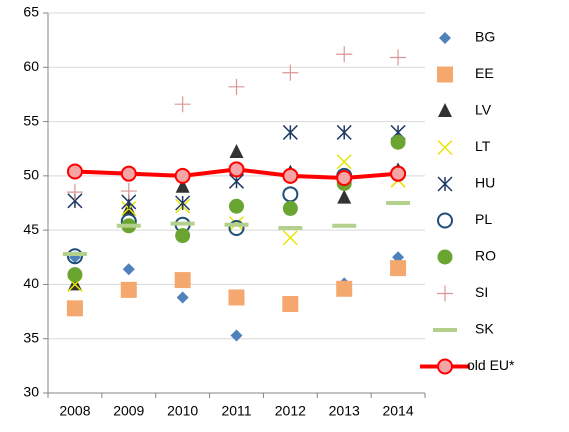 Image resolution: width=569 pixels, height=432 pixels. What do you see at coordinates (290, 411) in the screenshot?
I see `x-tick-label: 2012` at bounding box center [290, 411].